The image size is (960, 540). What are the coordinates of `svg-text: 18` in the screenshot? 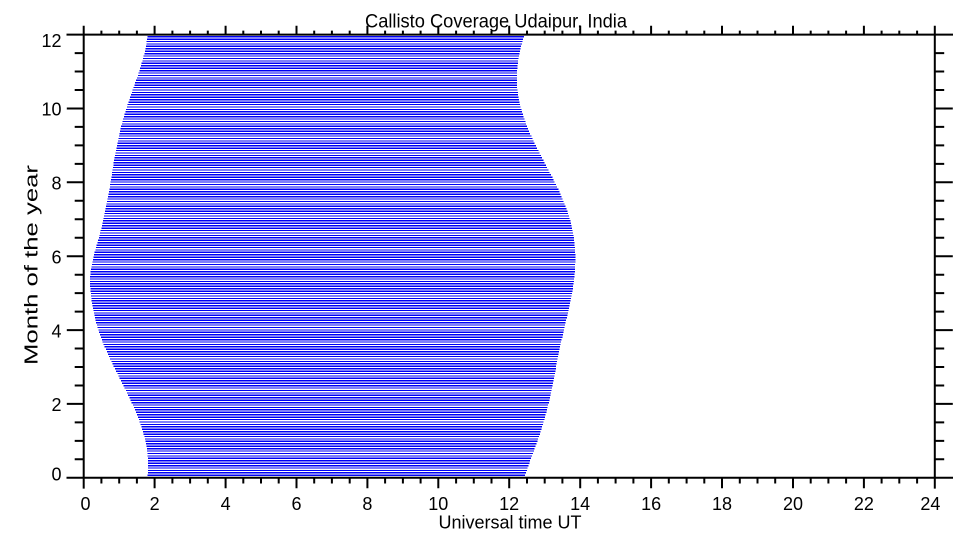 It's located at (722, 504).